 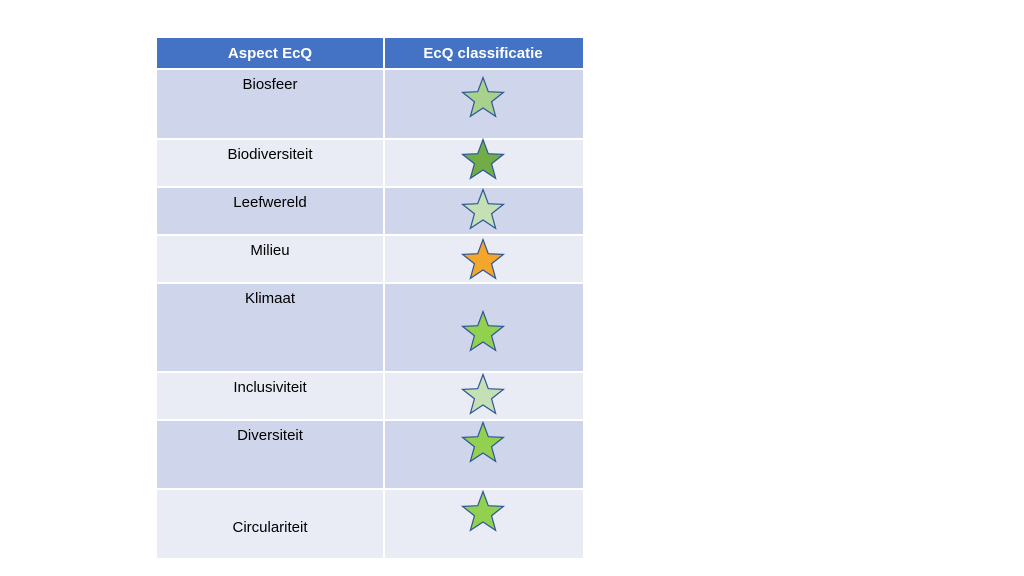 I want to click on aspect-cell: Milieu, so click(x=271, y=259).